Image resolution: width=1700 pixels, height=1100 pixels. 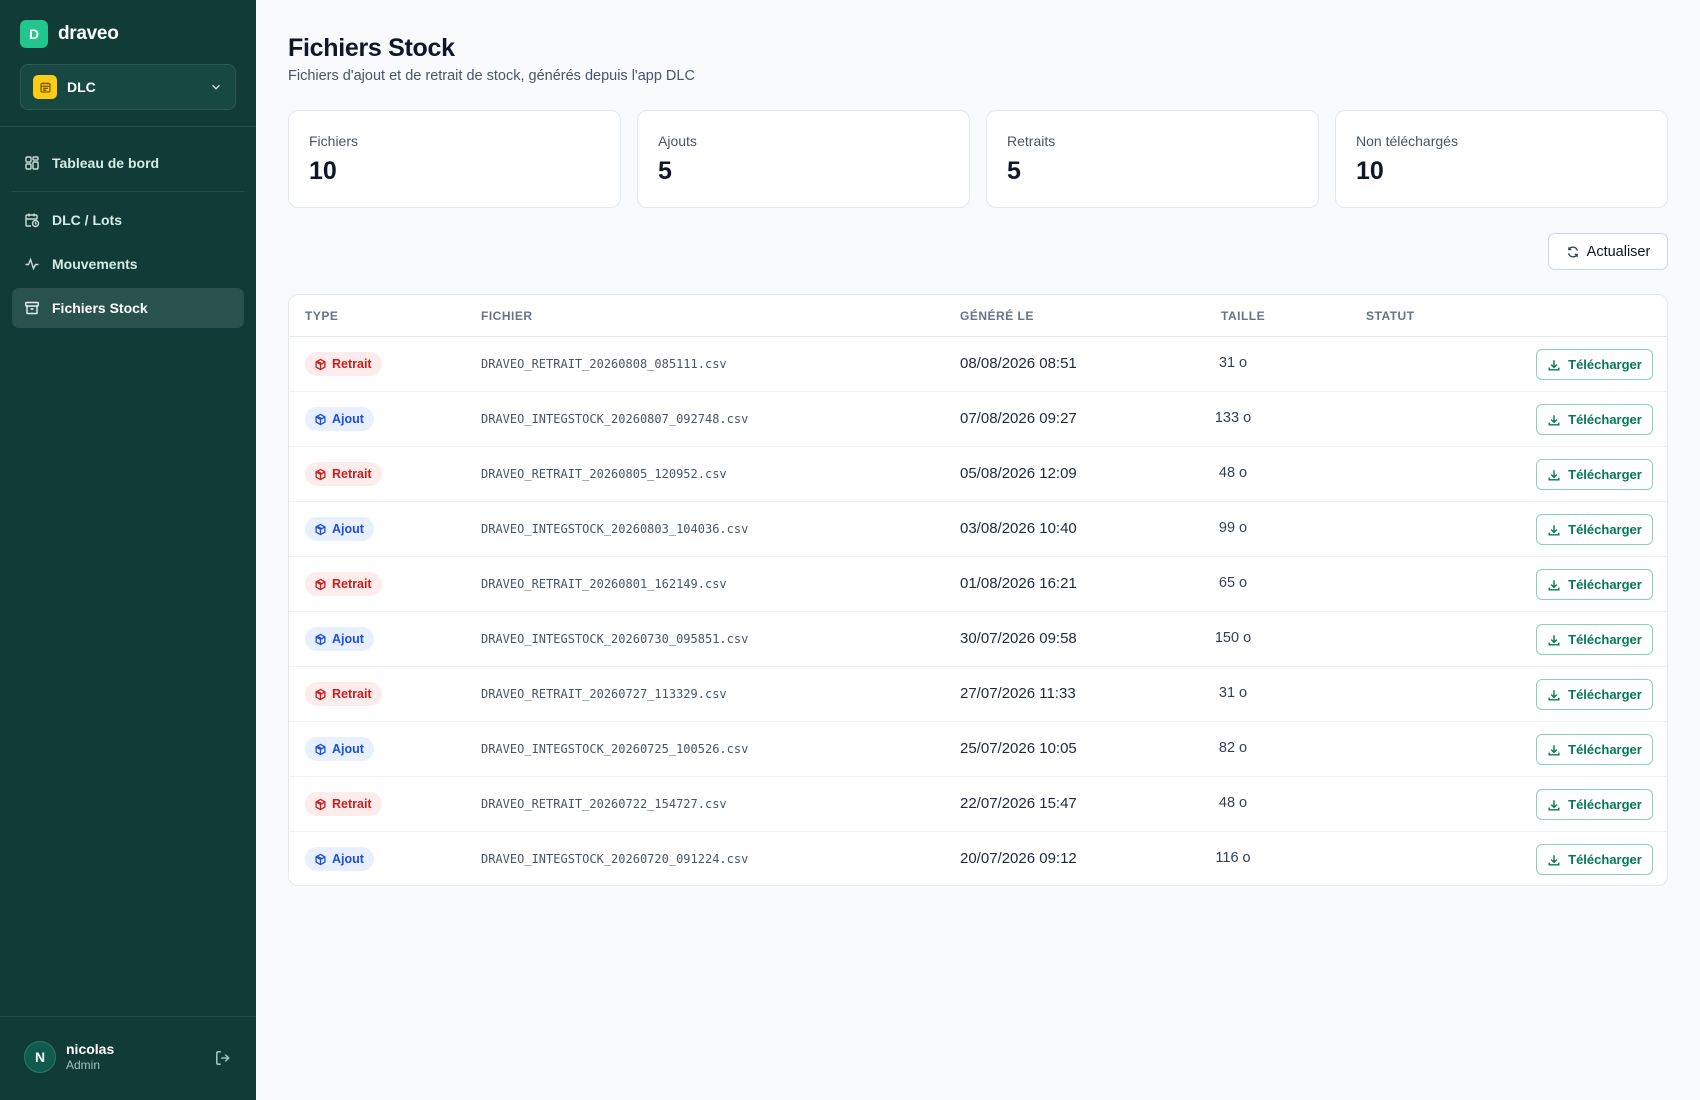 What do you see at coordinates (40, 1057) in the screenshot?
I see `avatar: N` at bounding box center [40, 1057].